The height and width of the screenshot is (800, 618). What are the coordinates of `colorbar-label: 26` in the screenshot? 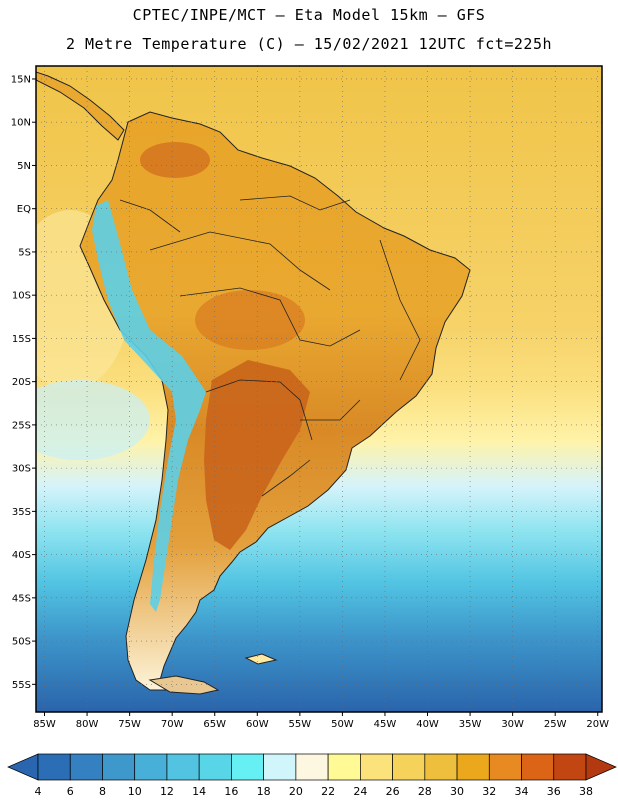 It's located at (393, 791).